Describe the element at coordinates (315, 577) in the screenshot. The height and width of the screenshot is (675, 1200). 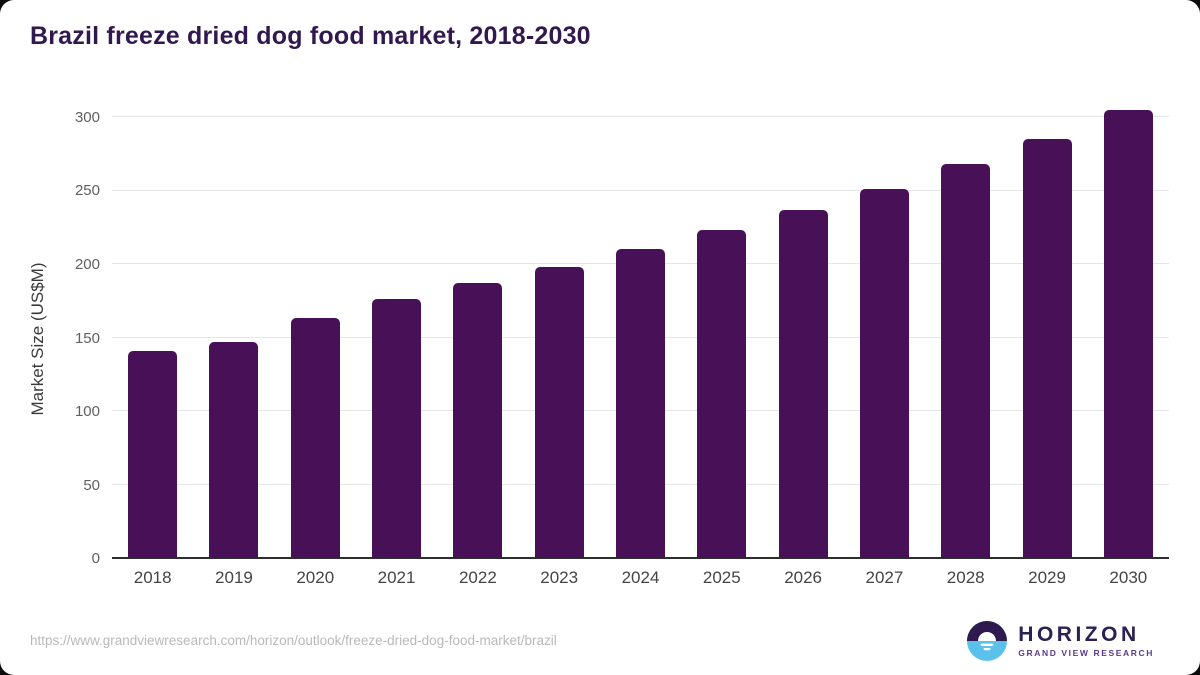
I see `x-tick-label: 2020` at that location.